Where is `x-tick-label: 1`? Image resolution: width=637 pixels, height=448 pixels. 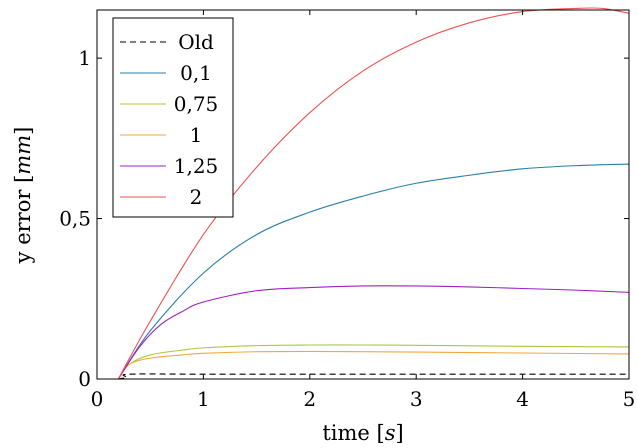 x-tick-label: 1 is located at coordinates (203, 399).